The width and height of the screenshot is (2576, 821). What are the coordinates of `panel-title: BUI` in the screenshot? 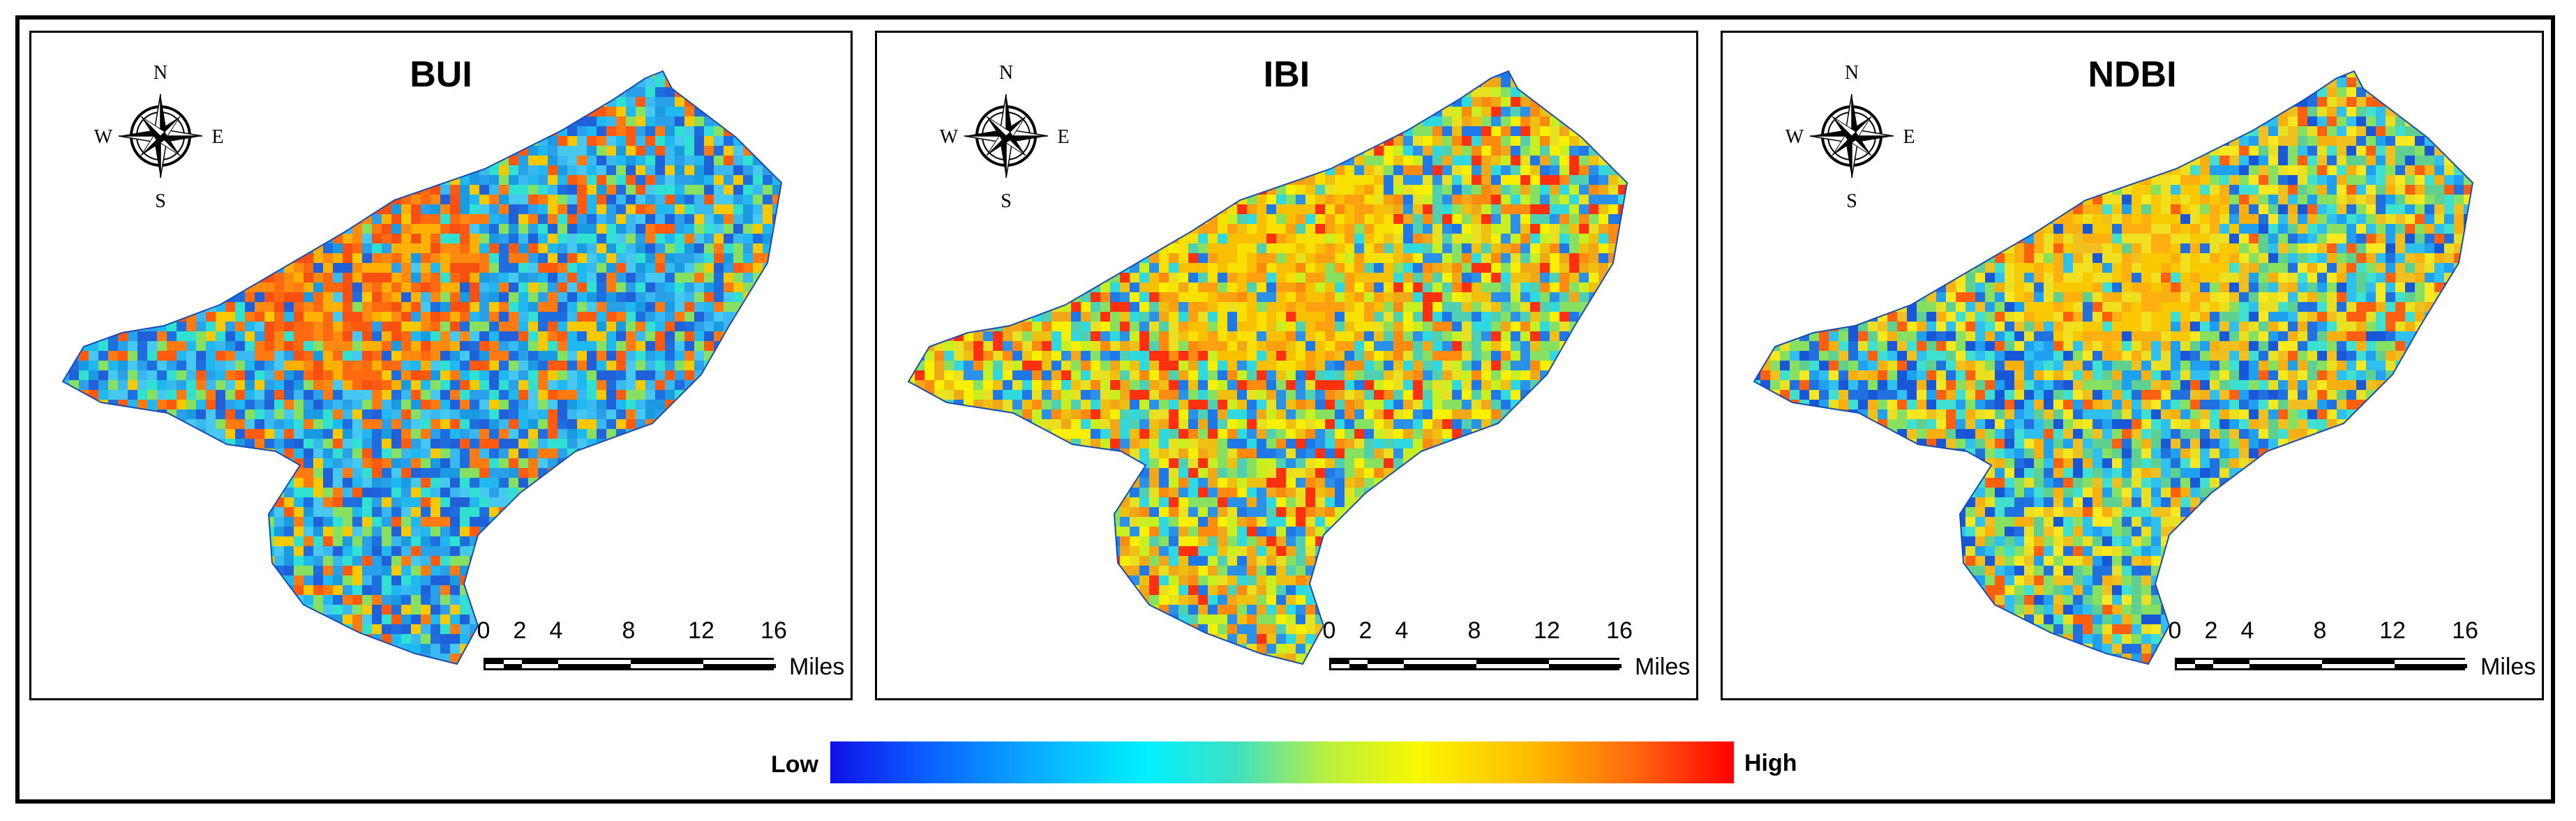 It's located at (441, 74).